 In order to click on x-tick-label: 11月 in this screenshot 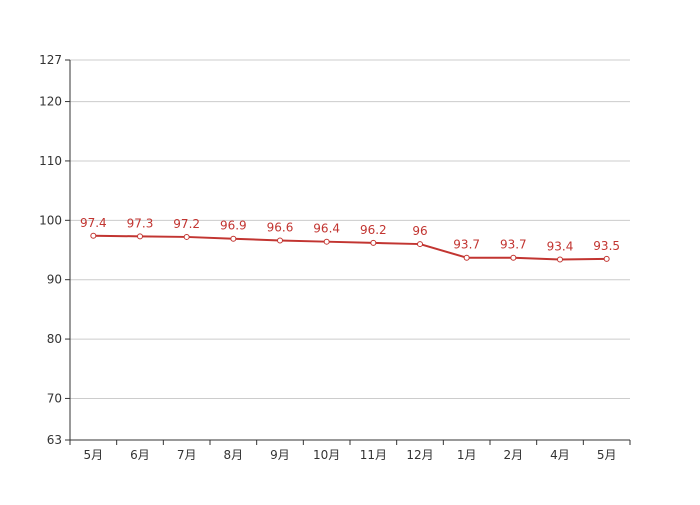, I will do `click(373, 455)`.